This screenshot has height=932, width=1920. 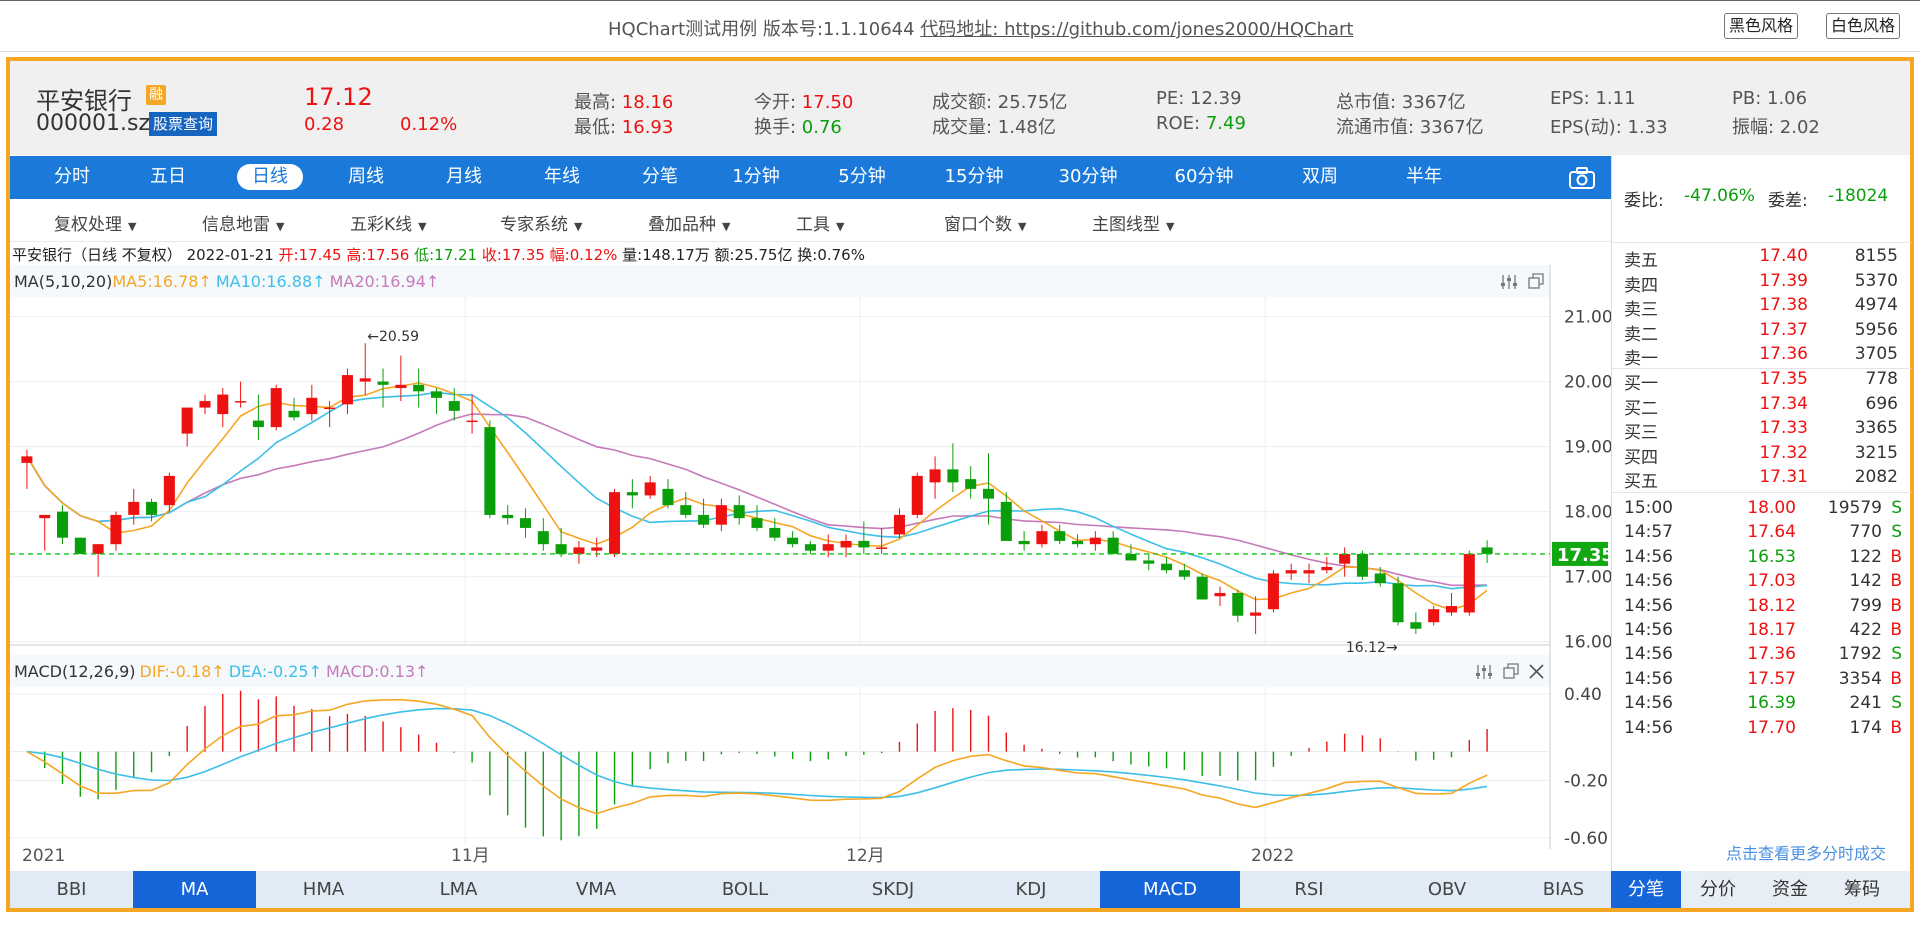 What do you see at coordinates (388, 222) in the screenshot?
I see `menu-dropdown: 五彩K线 ▼` at bounding box center [388, 222].